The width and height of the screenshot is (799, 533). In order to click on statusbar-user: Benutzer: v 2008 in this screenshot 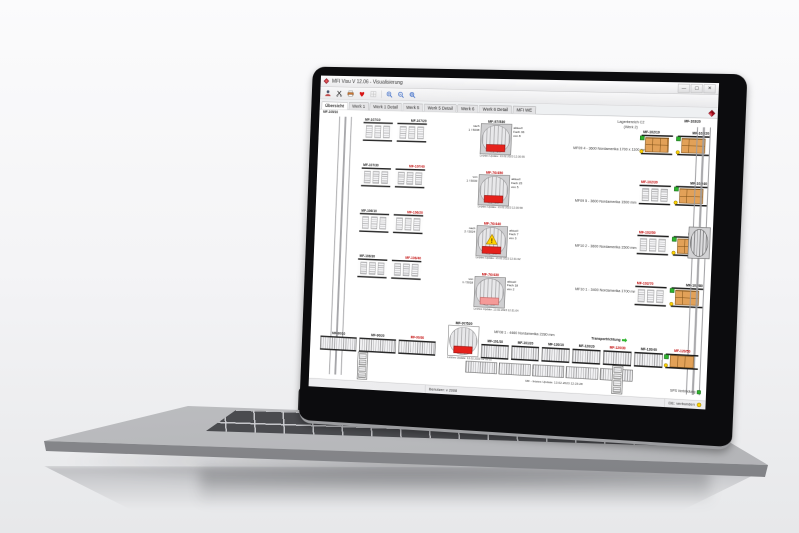, I will do `click(443, 390)`.